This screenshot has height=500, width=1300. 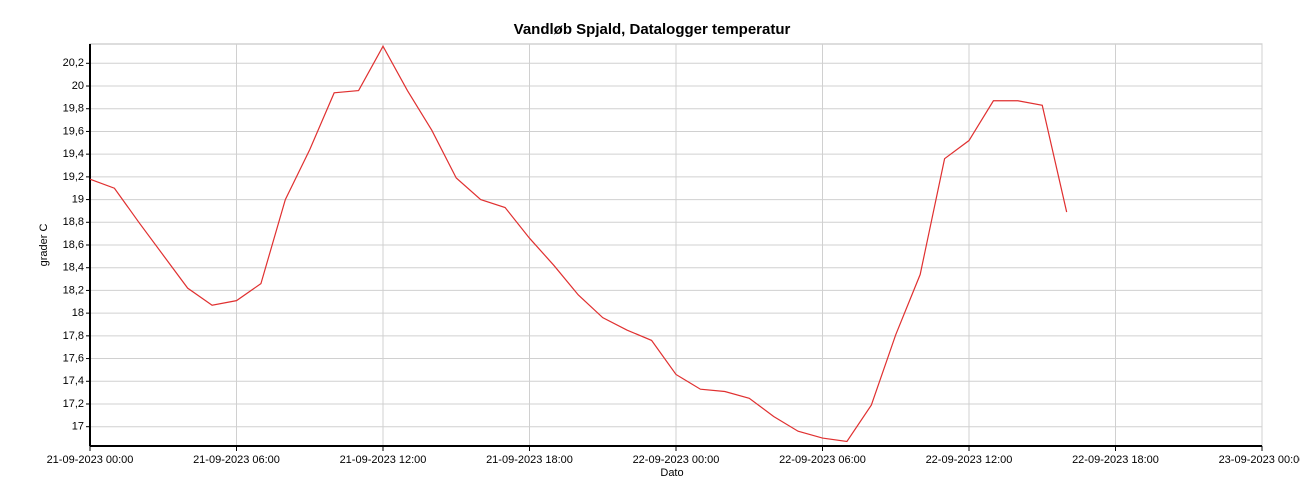 What do you see at coordinates (78, 199) in the screenshot?
I see `y-tick-label: 19` at bounding box center [78, 199].